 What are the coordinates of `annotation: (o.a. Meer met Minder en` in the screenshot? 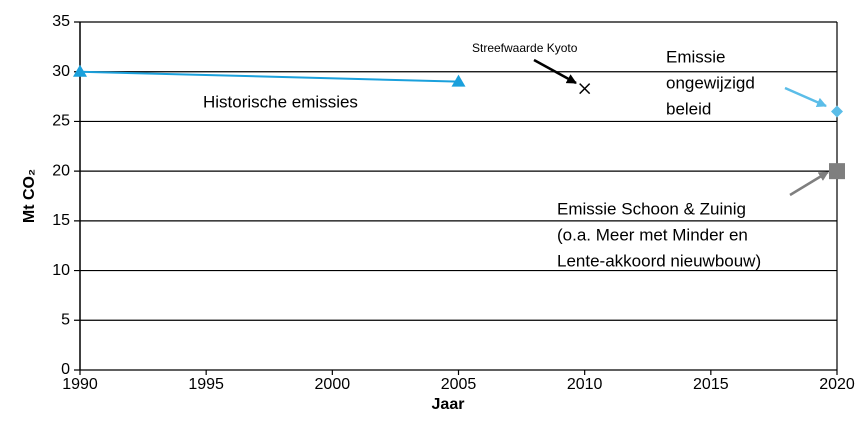 It's located at (652, 234).